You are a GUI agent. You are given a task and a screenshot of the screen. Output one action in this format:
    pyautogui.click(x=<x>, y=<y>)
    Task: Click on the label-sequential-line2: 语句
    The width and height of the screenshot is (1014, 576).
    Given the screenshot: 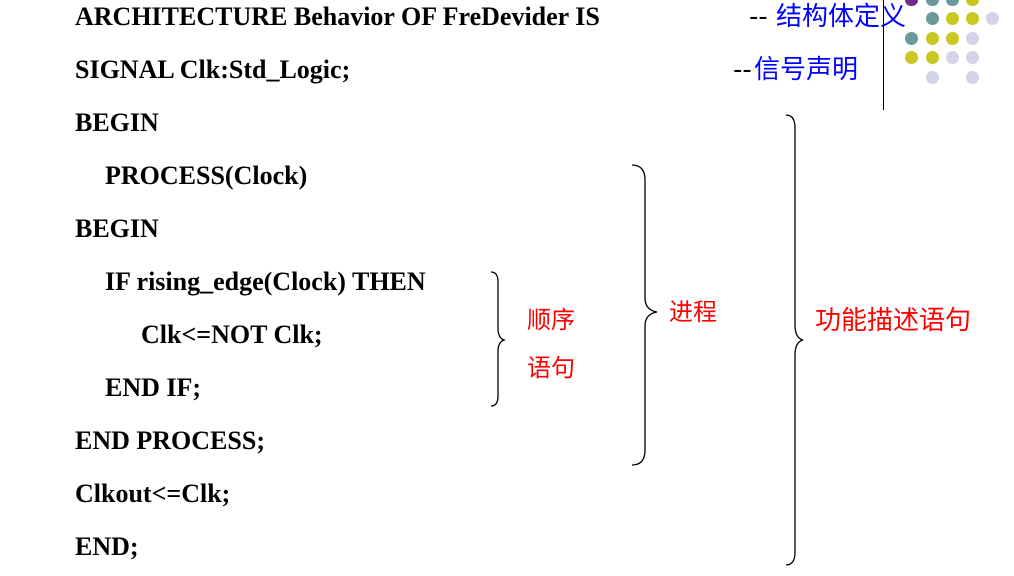 What is the action you would take?
    pyautogui.click(x=551, y=368)
    